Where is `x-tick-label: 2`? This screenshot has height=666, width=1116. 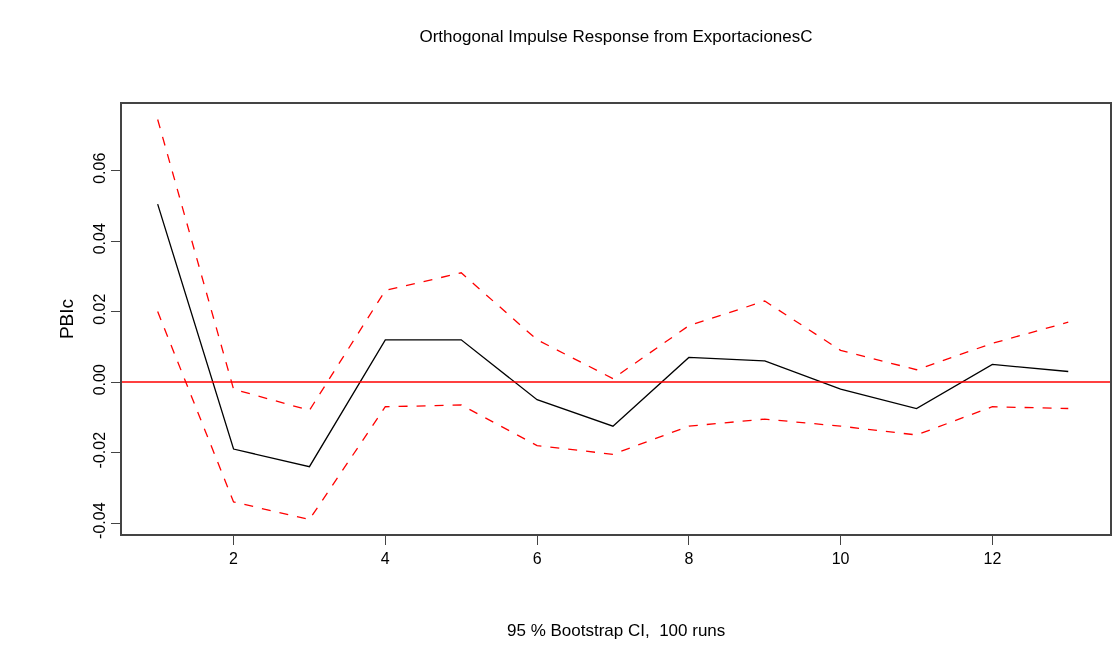 x-tick-label: 2 is located at coordinates (234, 558).